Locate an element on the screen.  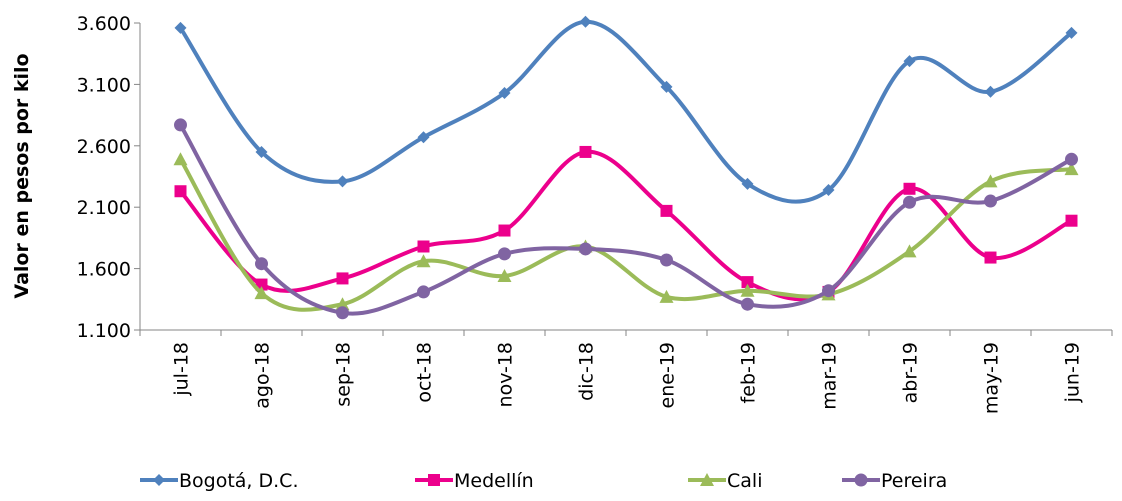
legend-label: Pereira is located at coordinates (914, 481).